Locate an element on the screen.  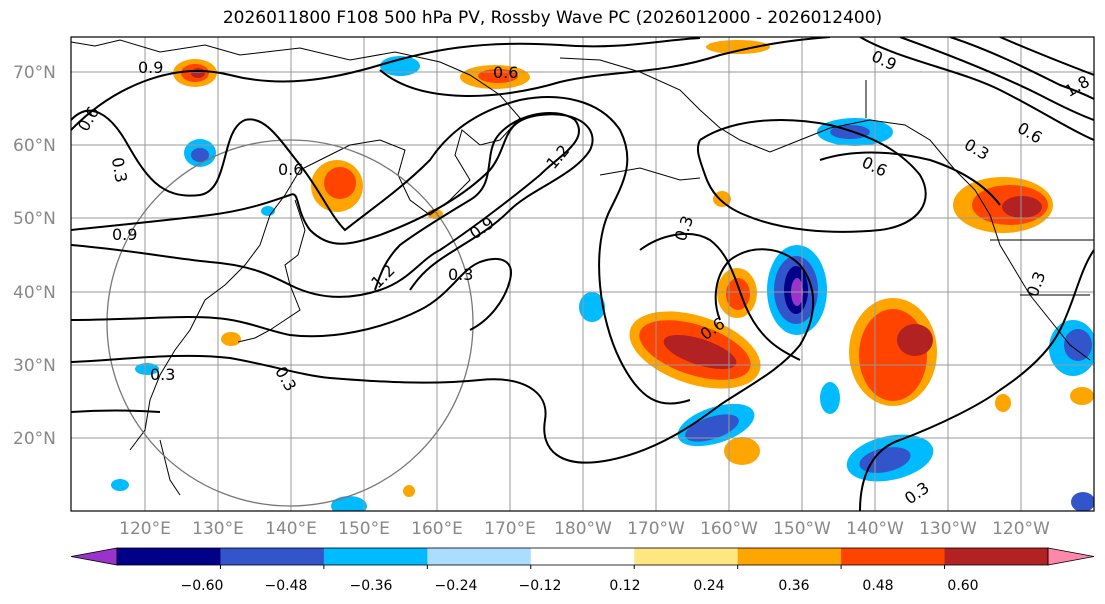
pv-contour-1p2 is located at coordinates (326, 205).